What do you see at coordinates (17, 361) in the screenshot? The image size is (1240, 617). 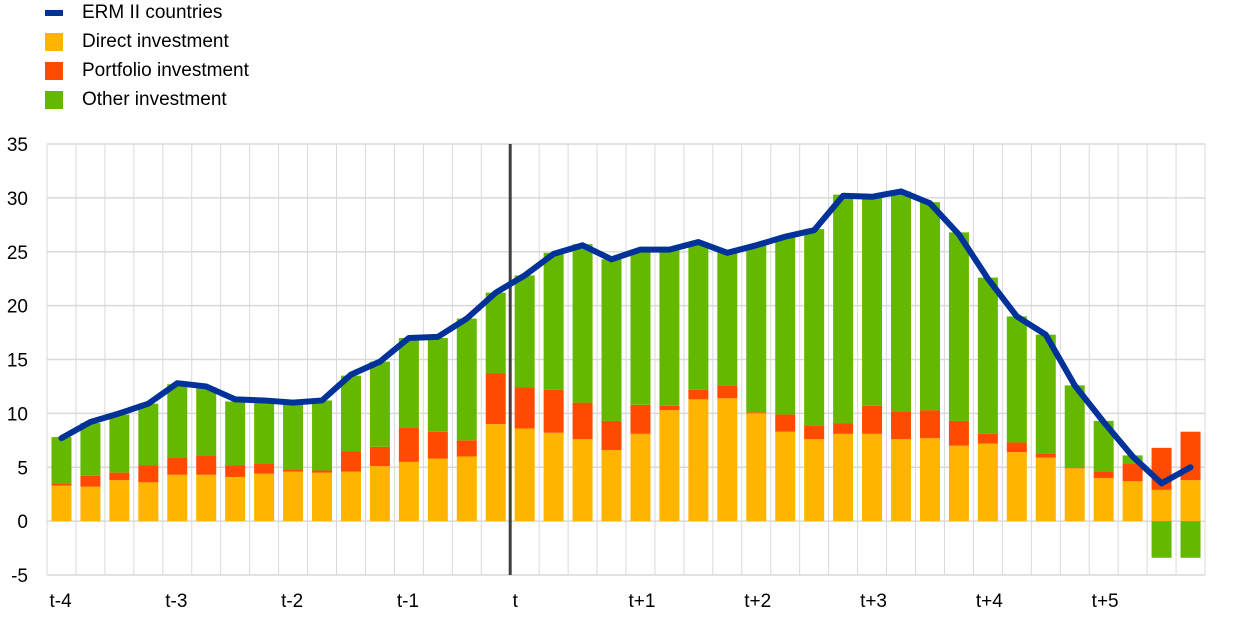 I see `y-tick-label: 15` at bounding box center [17, 361].